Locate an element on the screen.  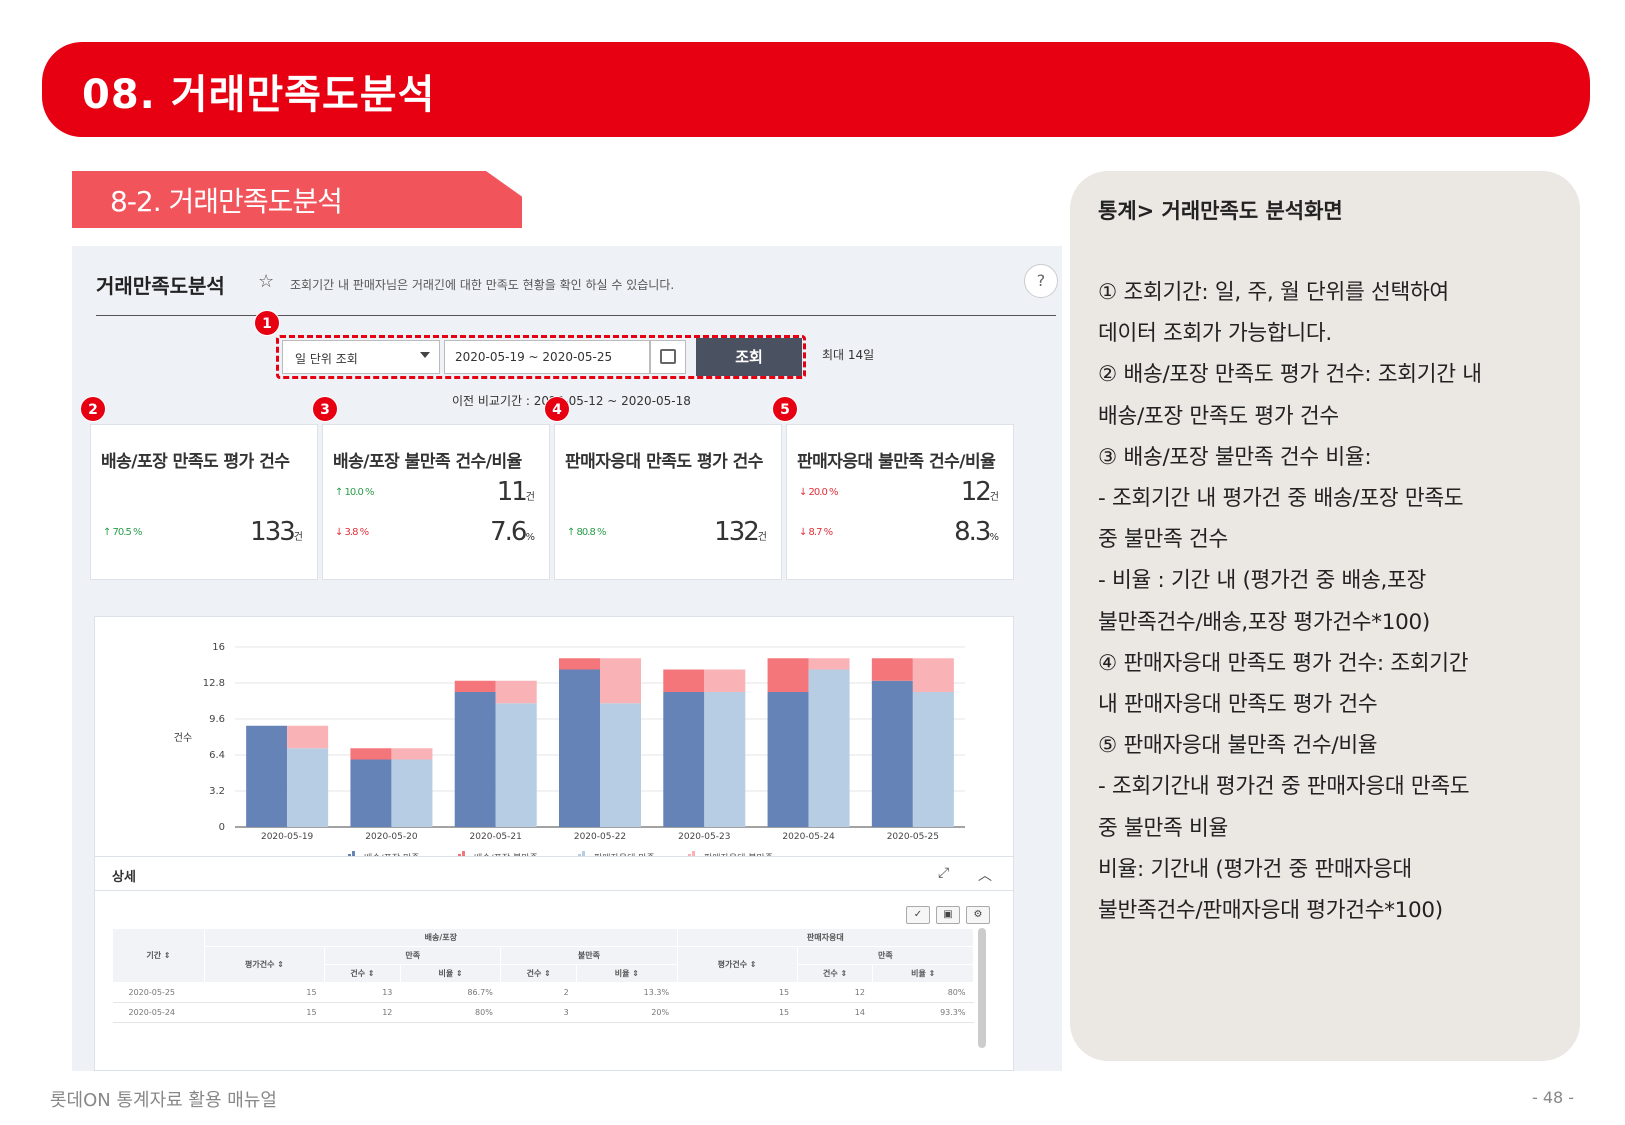
compare-period-text: 이전 비교기간 : 2020-05-12 ~ 2020-05-18 is located at coordinates (571, 401).